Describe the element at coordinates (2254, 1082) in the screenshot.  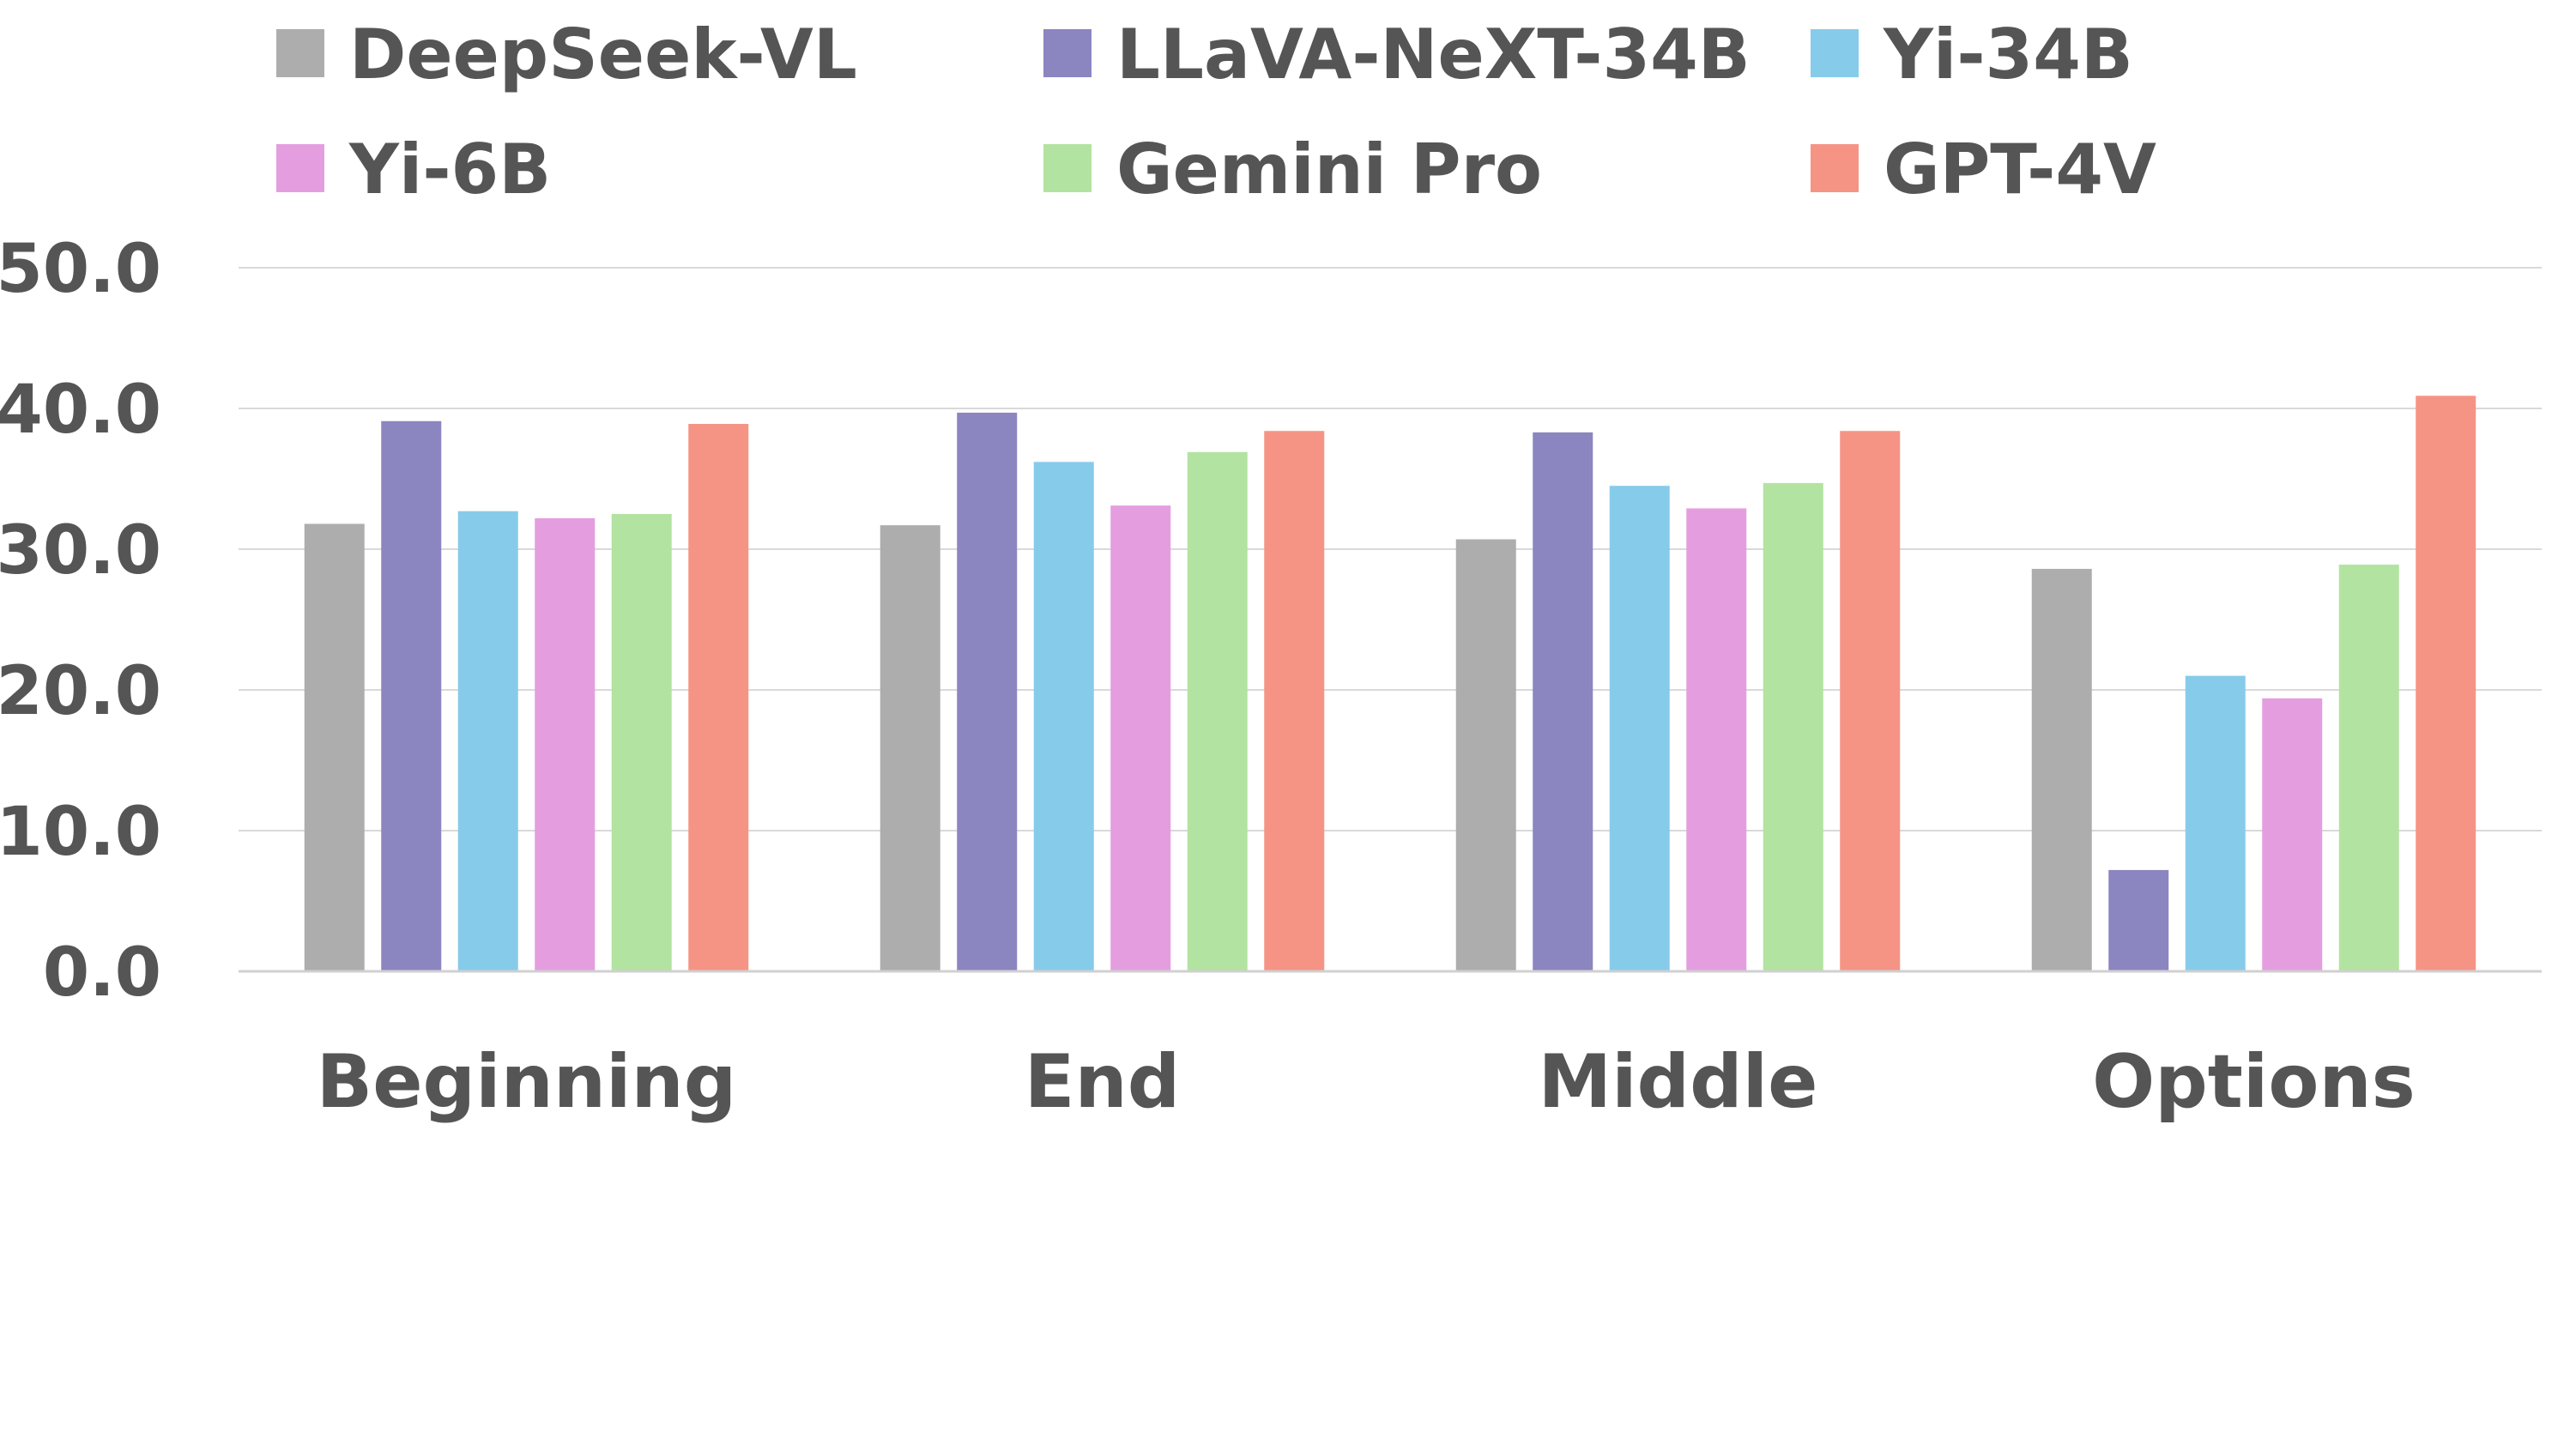
I see `x-tick-label-options: Options` at that location.